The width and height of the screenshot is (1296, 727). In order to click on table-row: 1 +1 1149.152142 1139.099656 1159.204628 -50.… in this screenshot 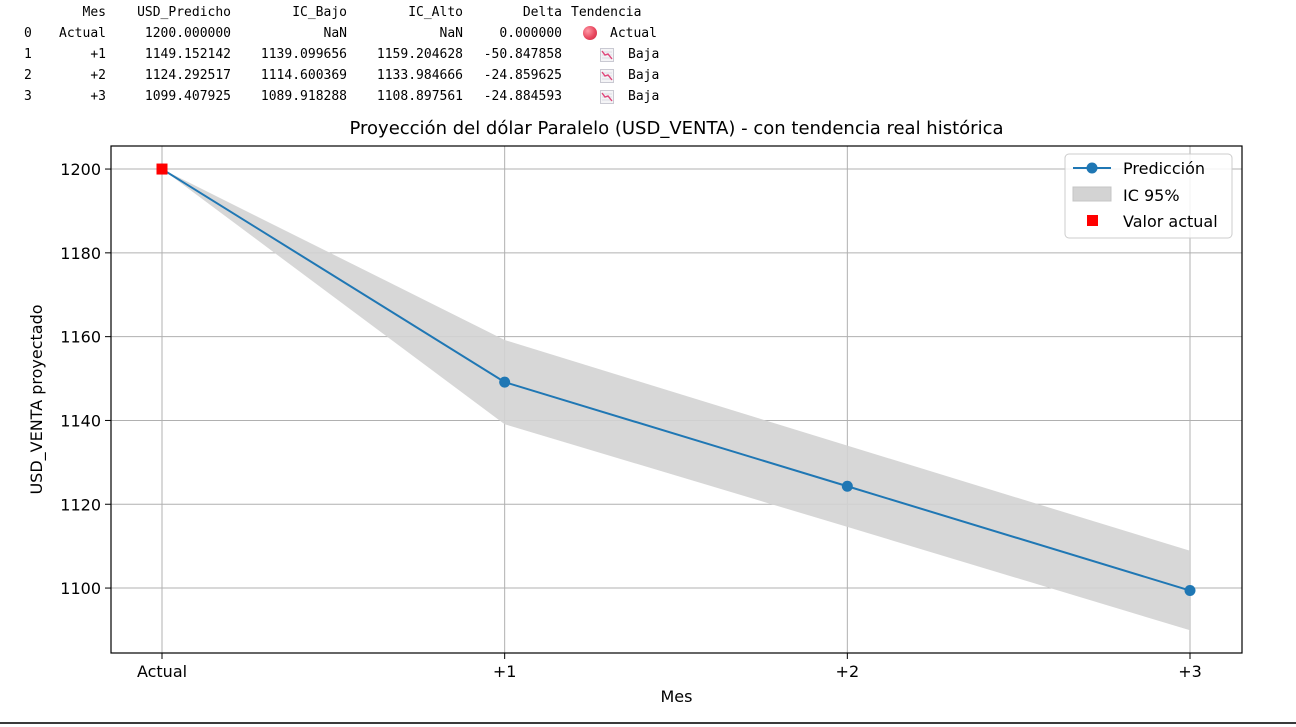, I will do `click(648, 54)`.